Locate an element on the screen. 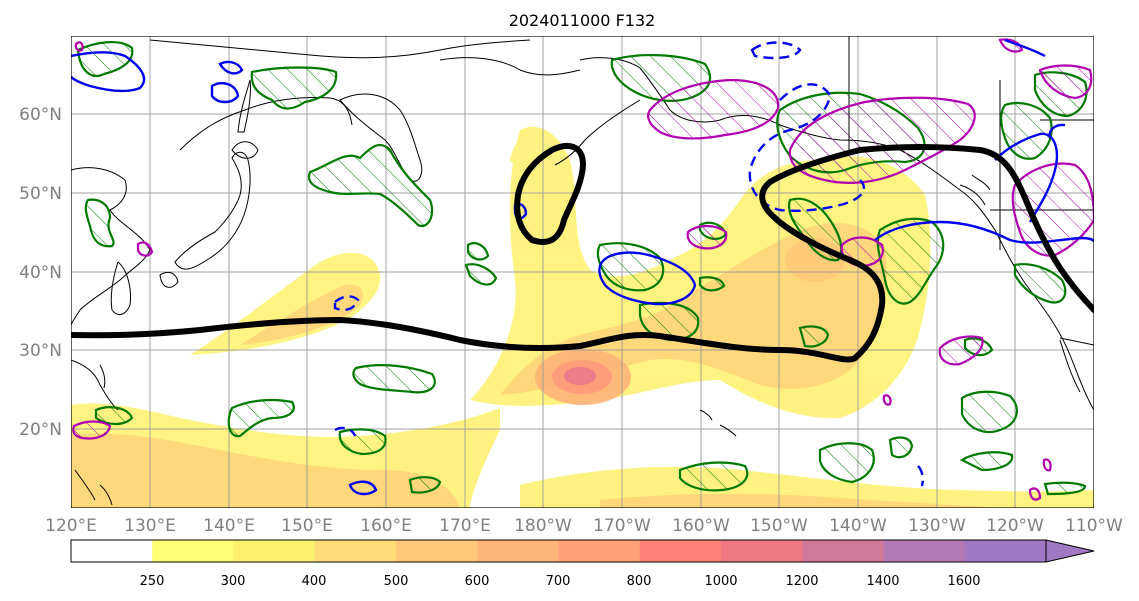 The image size is (1139, 601). colorbar-label: 400 is located at coordinates (314, 581).